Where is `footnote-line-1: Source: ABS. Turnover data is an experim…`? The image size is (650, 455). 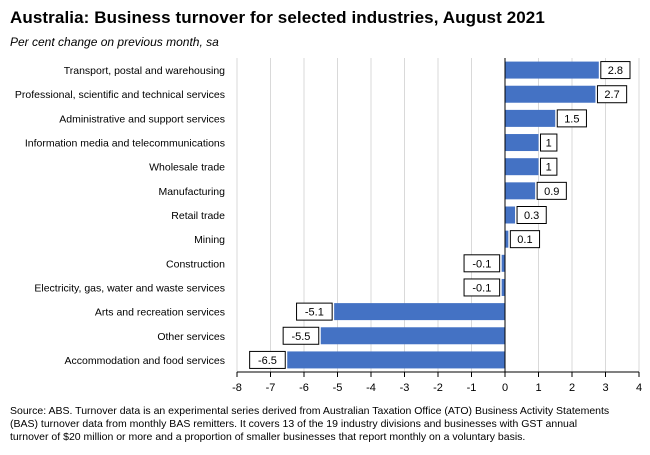 footnote-line-1: Source: ABS. Turnover data is an experim… is located at coordinates (310, 411).